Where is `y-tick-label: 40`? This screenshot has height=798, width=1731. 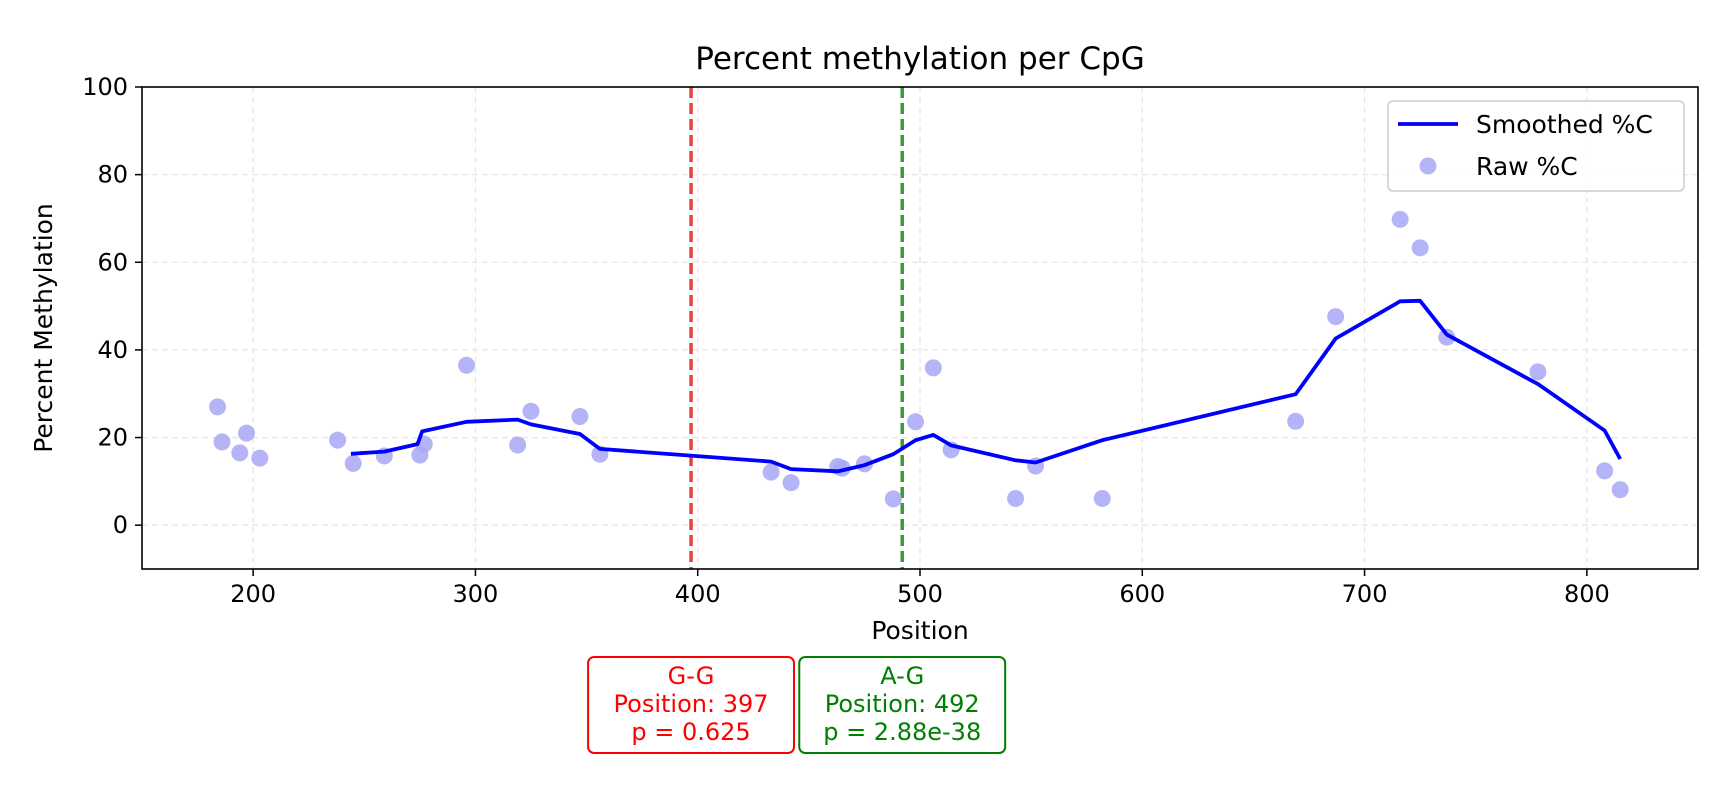
y-tick-label: 40 is located at coordinates (112, 350).